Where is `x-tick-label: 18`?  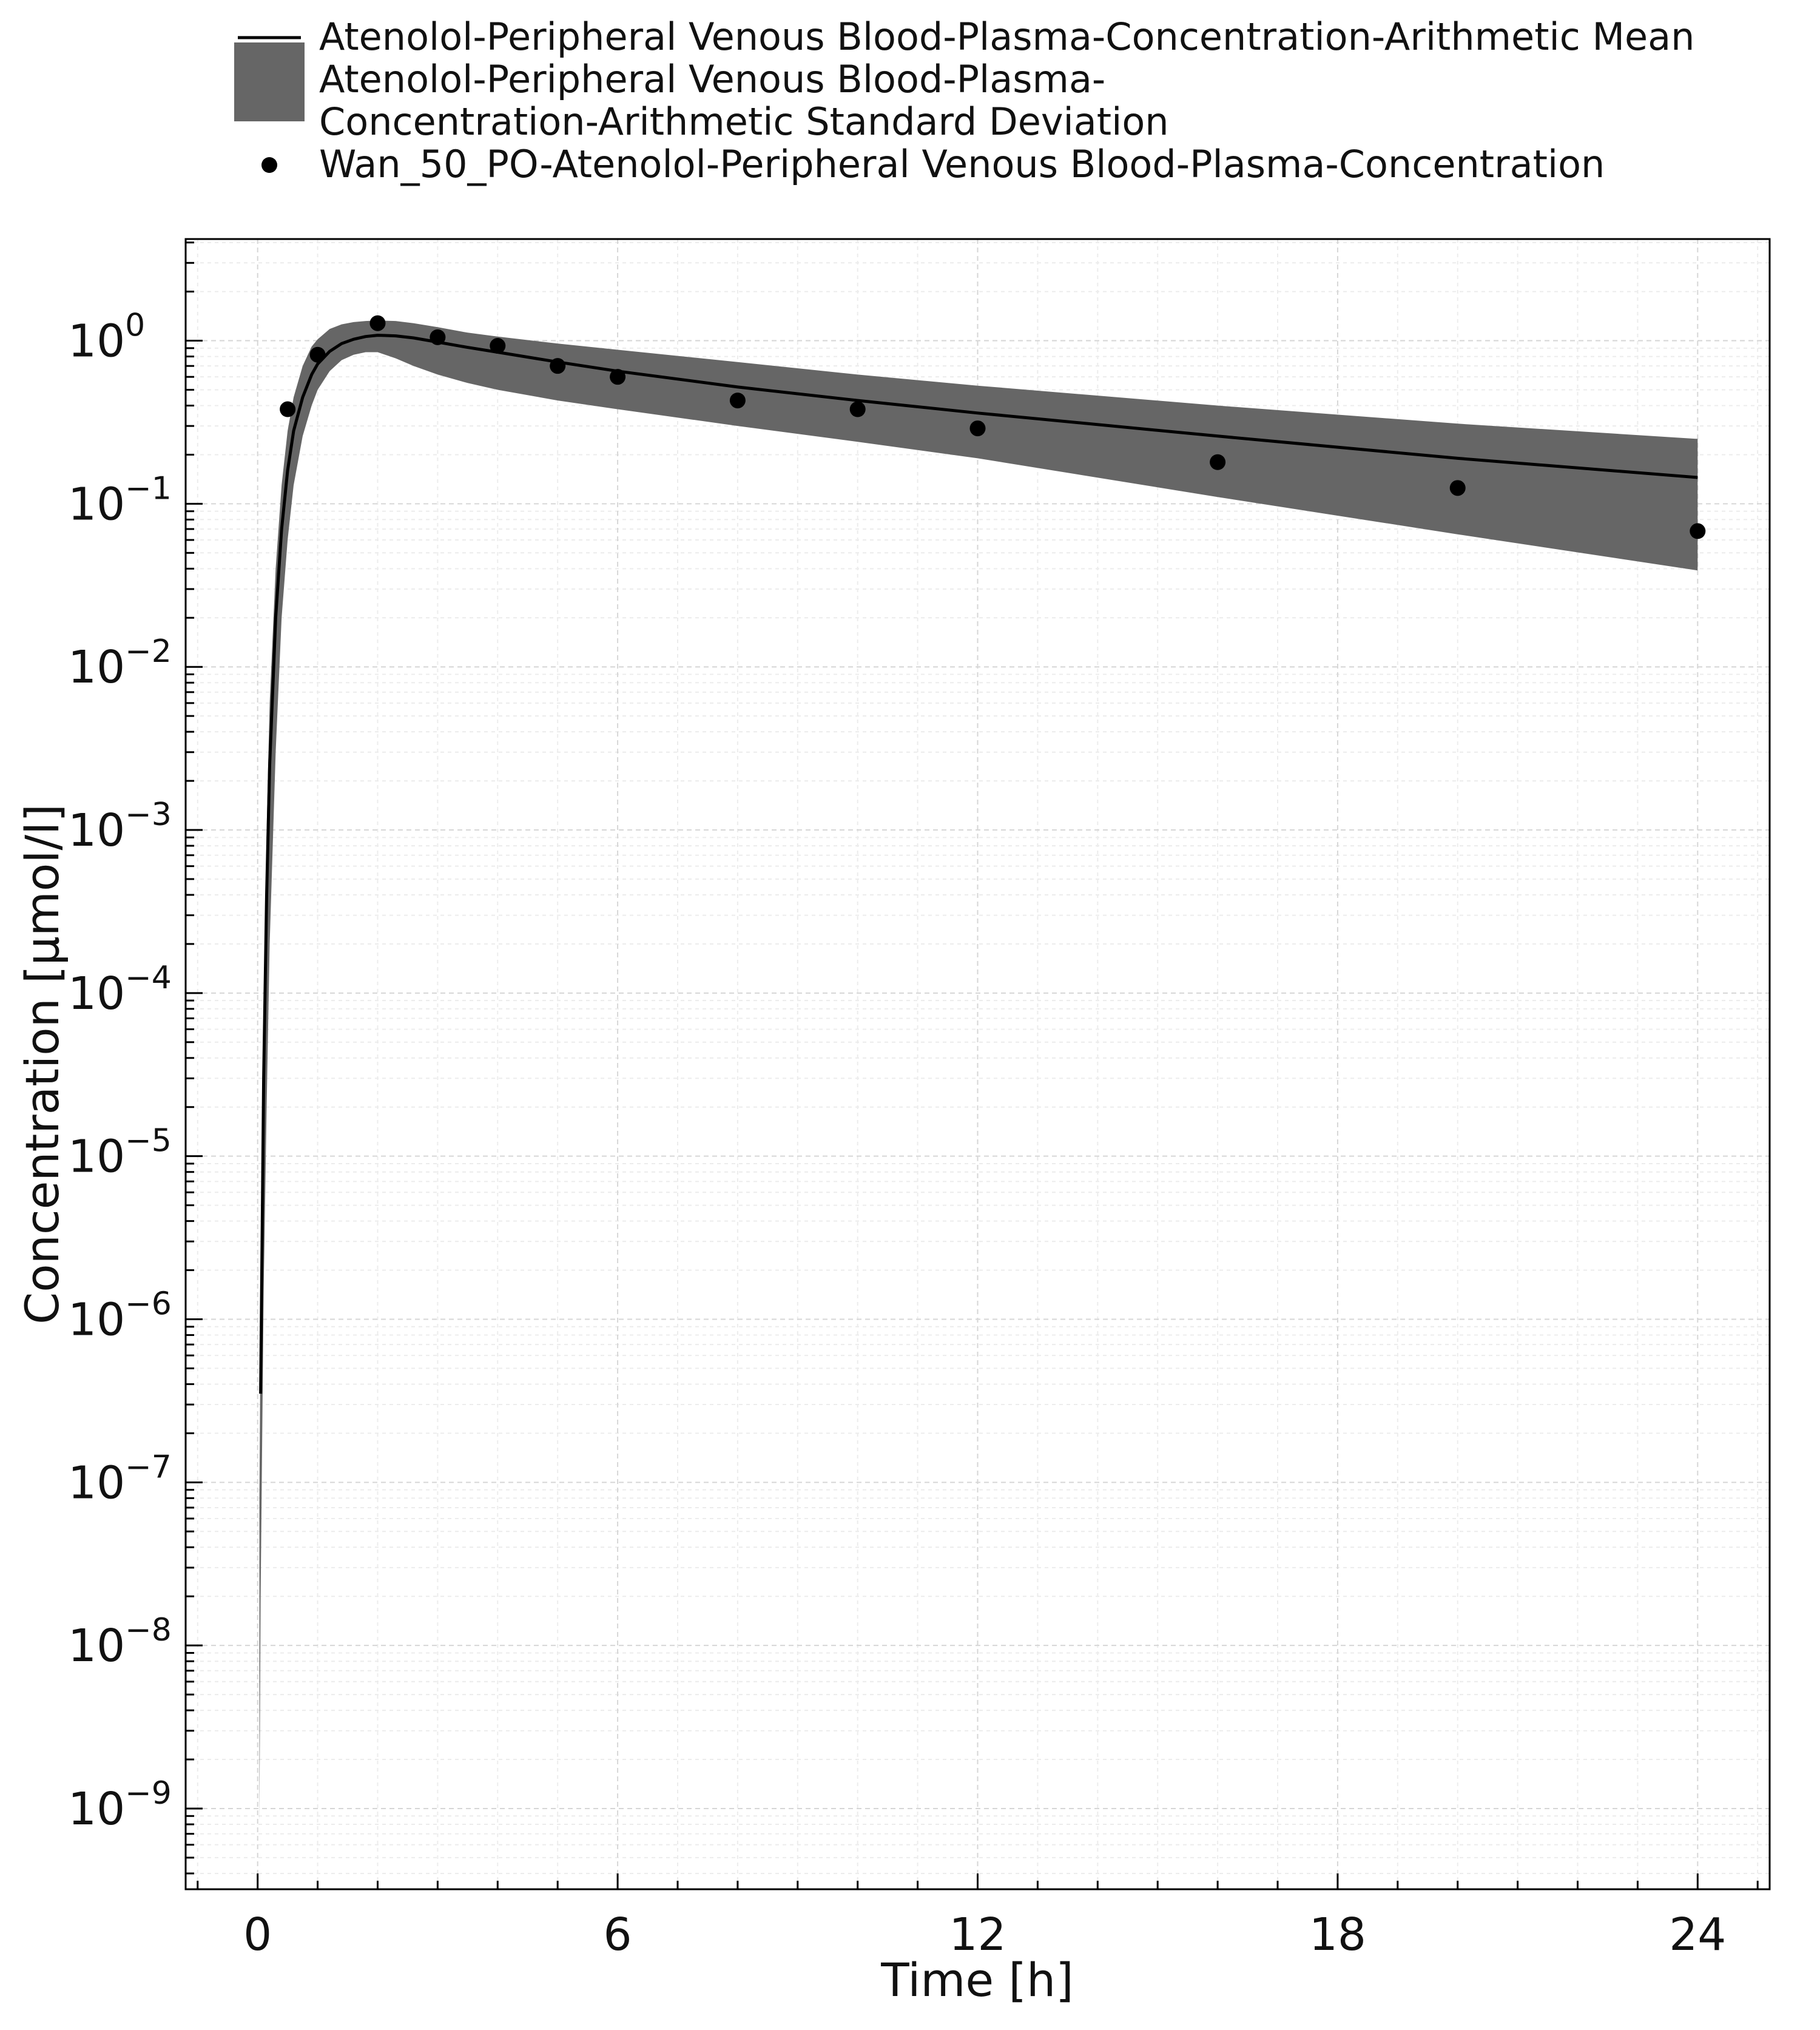 x-tick-label: 18 is located at coordinates (1337, 1935).